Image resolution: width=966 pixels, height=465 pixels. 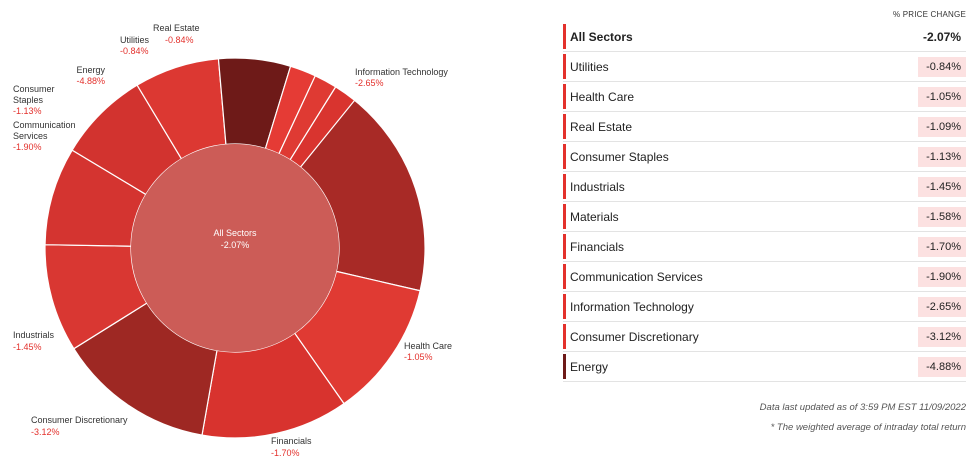 I want to click on label-financials-name: Financials, so click(x=291, y=441).